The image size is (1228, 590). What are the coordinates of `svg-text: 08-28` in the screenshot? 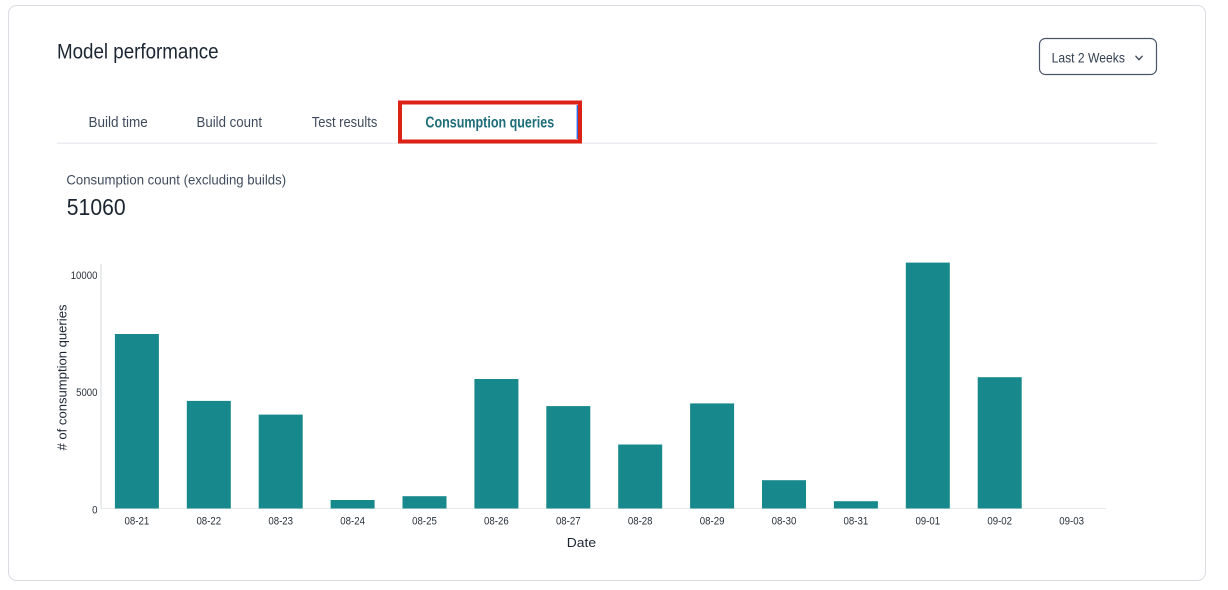 It's located at (640, 521).